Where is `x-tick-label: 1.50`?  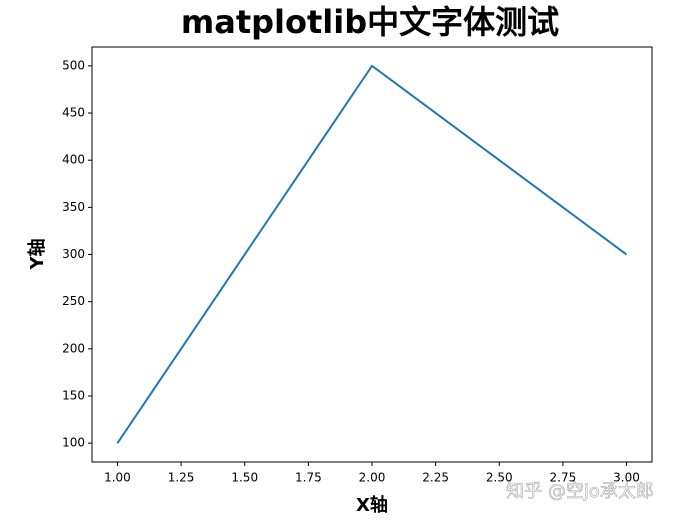 x-tick-label: 1.50 is located at coordinates (244, 478).